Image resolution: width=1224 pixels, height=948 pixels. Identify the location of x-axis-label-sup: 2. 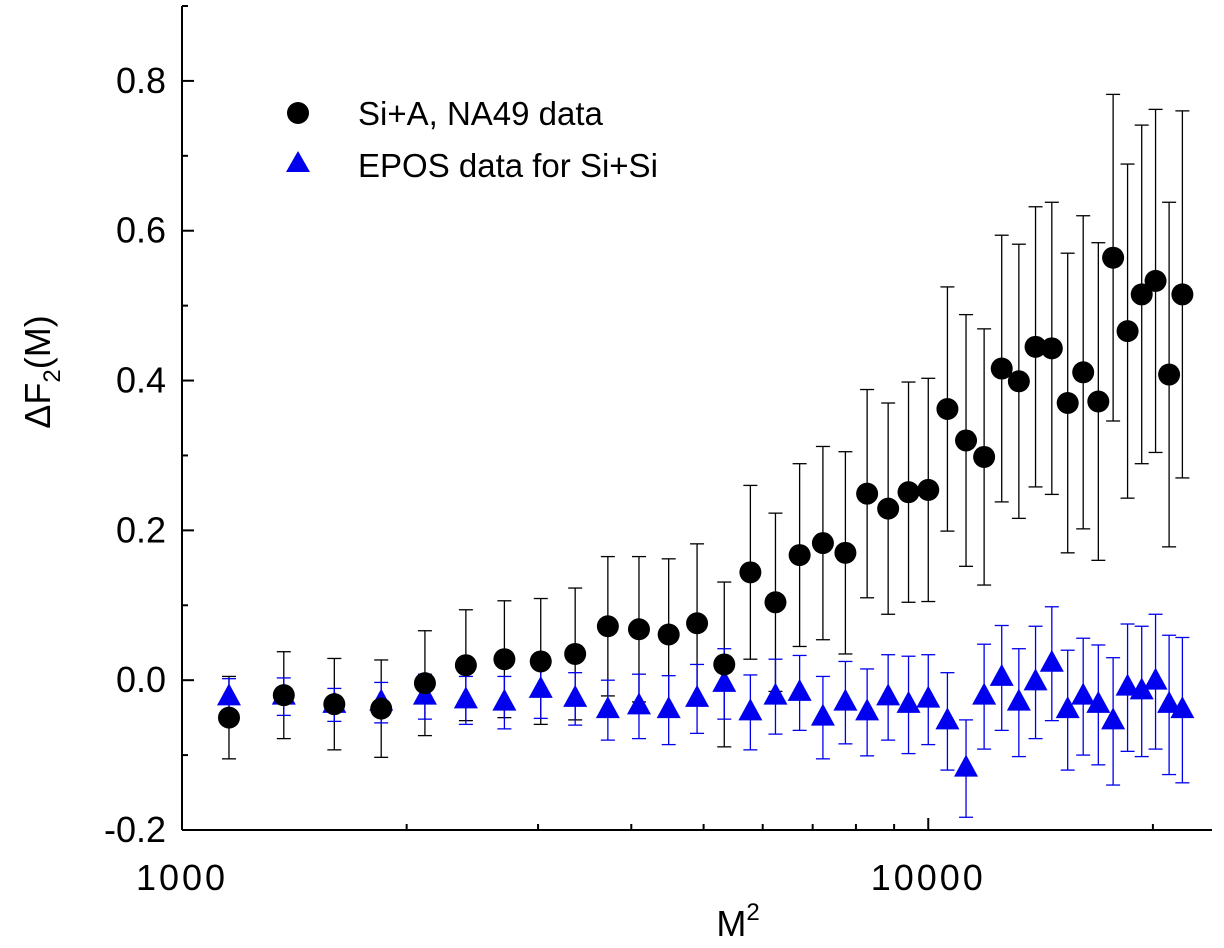
(752, 912).